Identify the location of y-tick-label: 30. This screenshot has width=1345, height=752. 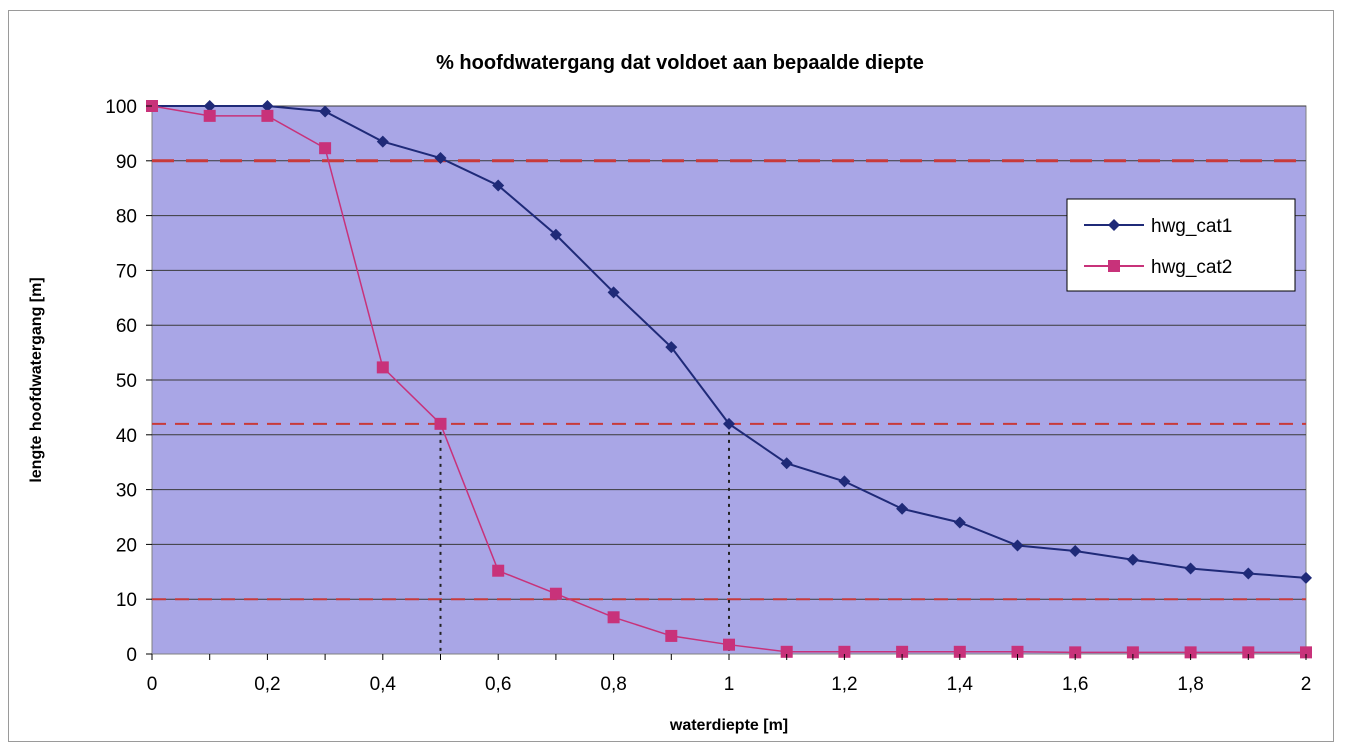
(126, 491).